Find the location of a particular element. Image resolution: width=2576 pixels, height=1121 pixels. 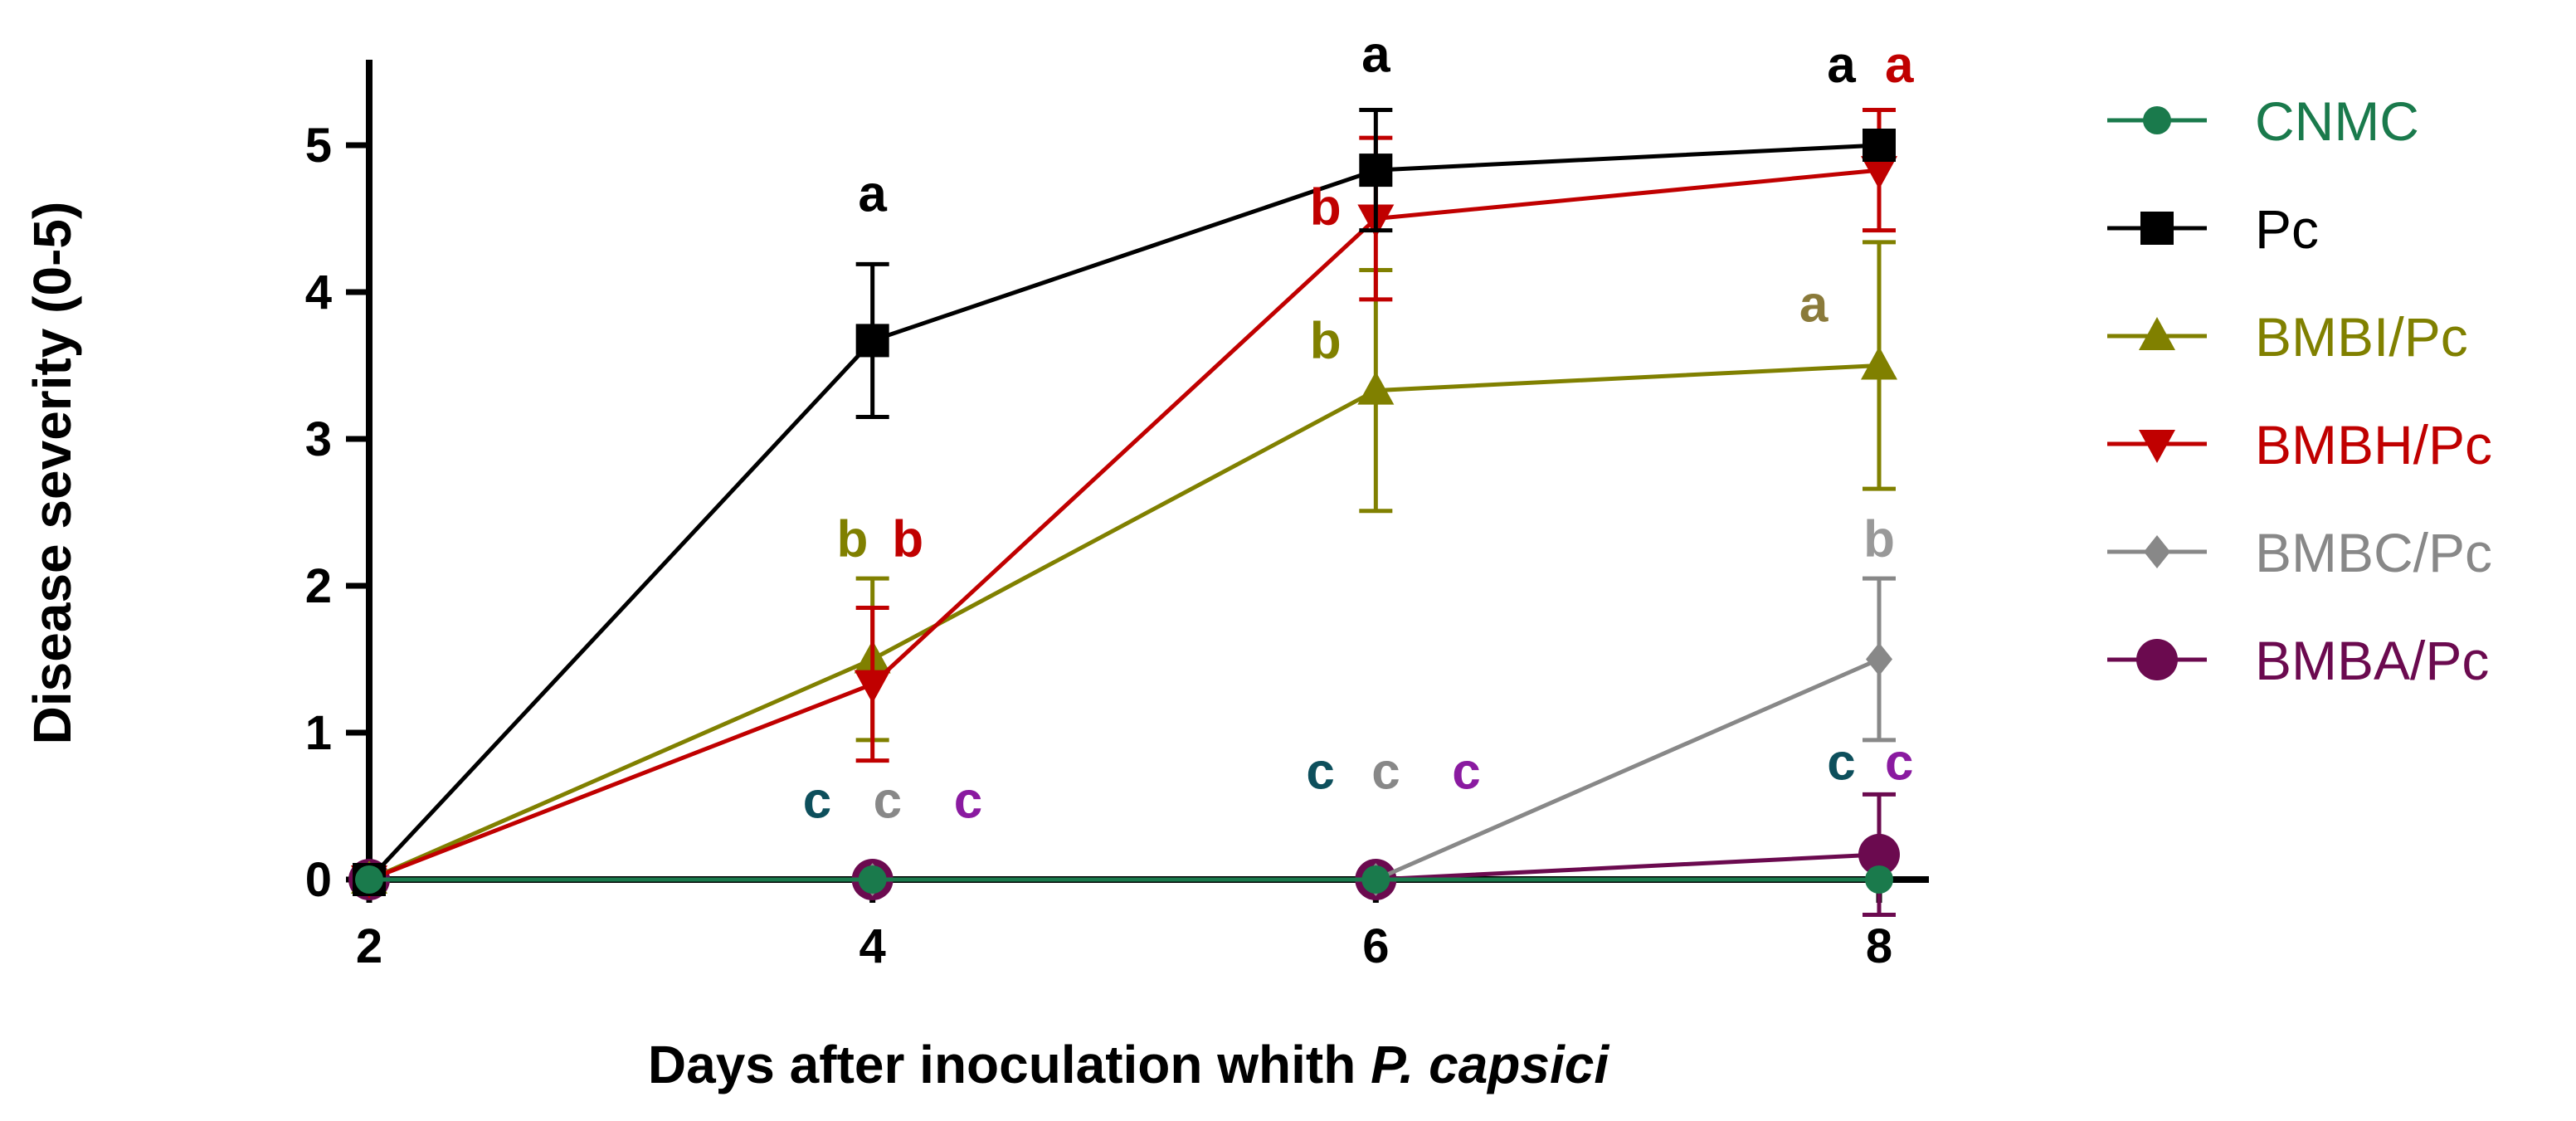

legend-item-bmbi-pc: BMBI/Pc is located at coordinates (2287, 337).